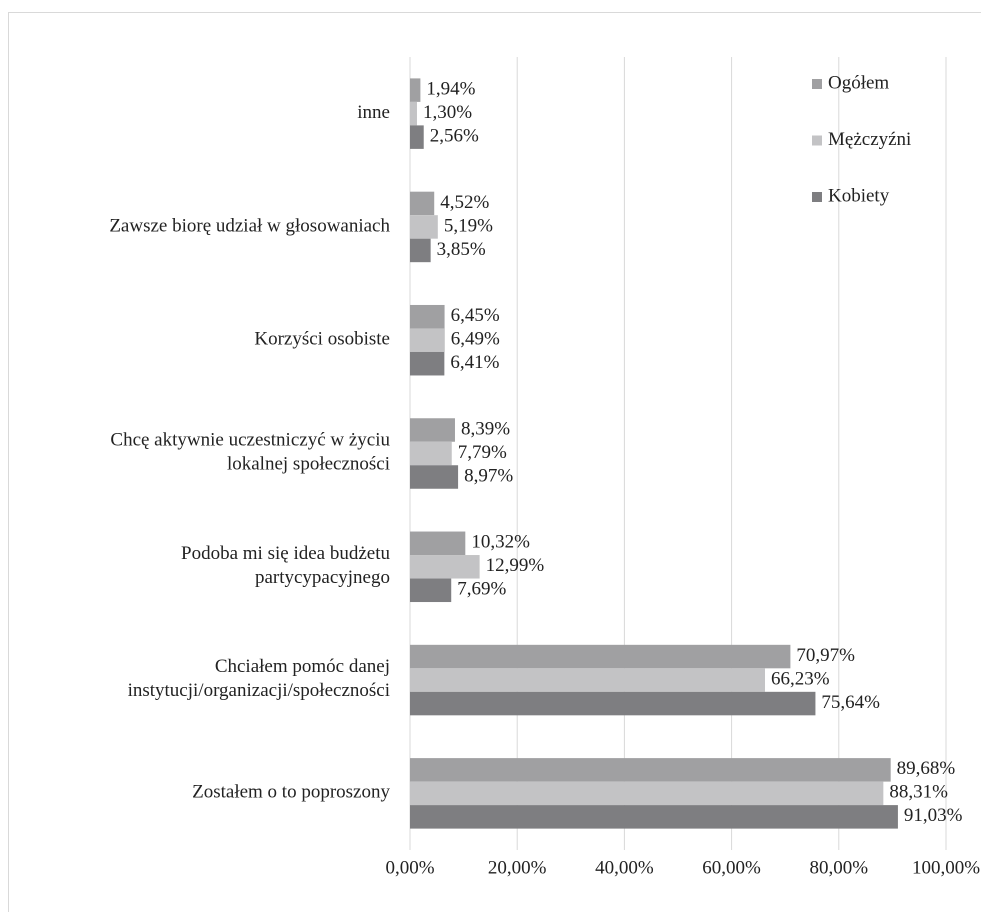 The height and width of the screenshot is (912, 981). I want to click on value-label: 66,23%, so click(800, 678).